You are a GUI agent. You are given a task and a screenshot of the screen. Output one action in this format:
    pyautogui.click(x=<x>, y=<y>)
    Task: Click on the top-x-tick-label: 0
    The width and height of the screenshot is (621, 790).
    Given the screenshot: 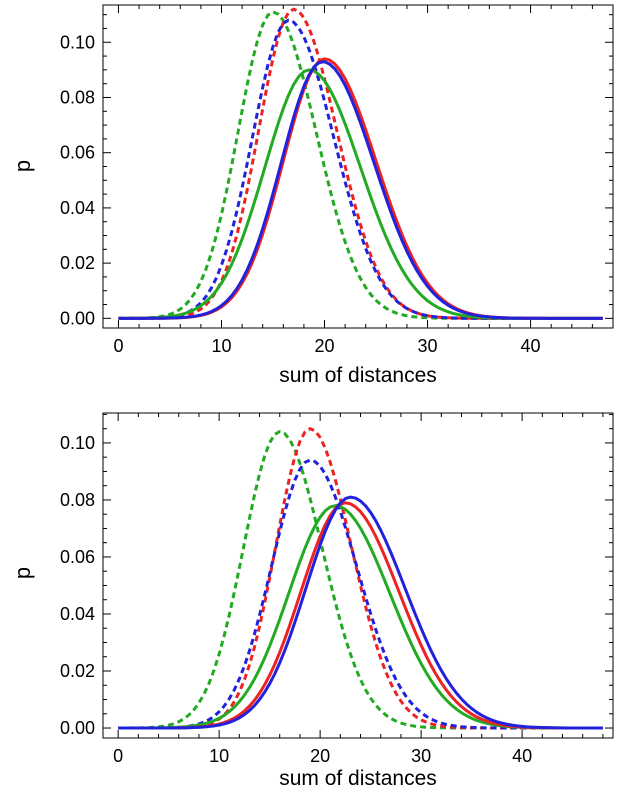 What is the action you would take?
    pyautogui.click(x=118, y=346)
    